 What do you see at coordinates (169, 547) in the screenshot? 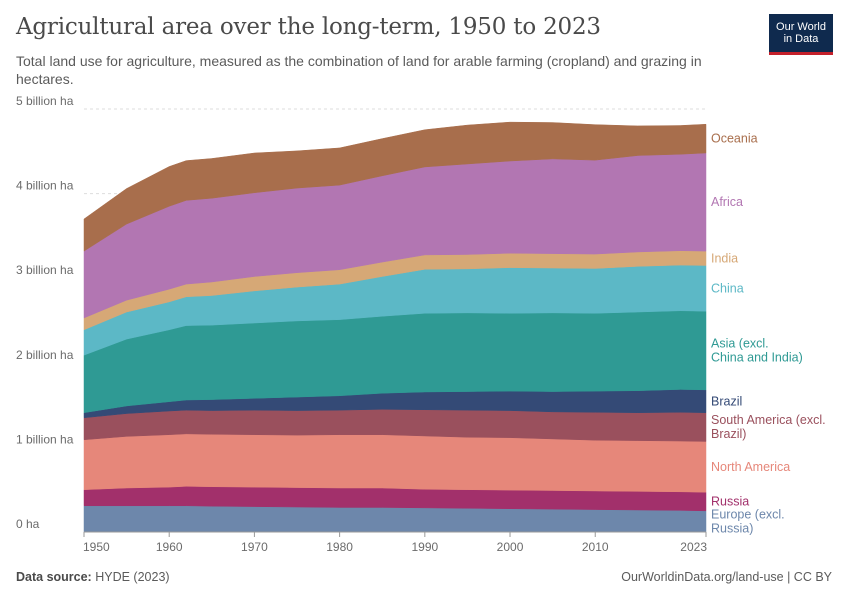
I see `x-tick-label: 1960` at bounding box center [169, 547].